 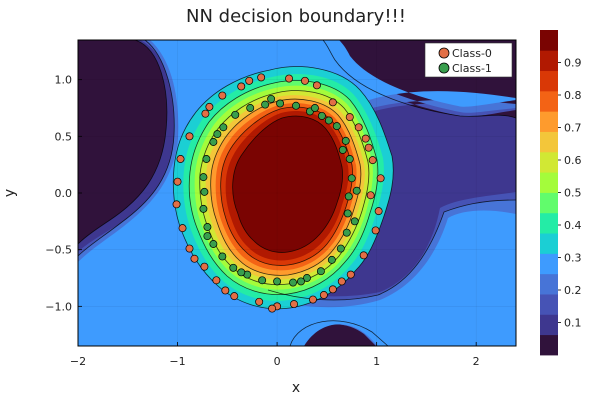 I want to click on y-axis: −1.0 −0.5 0.0 0.5 1.0, so click(x=63, y=193).